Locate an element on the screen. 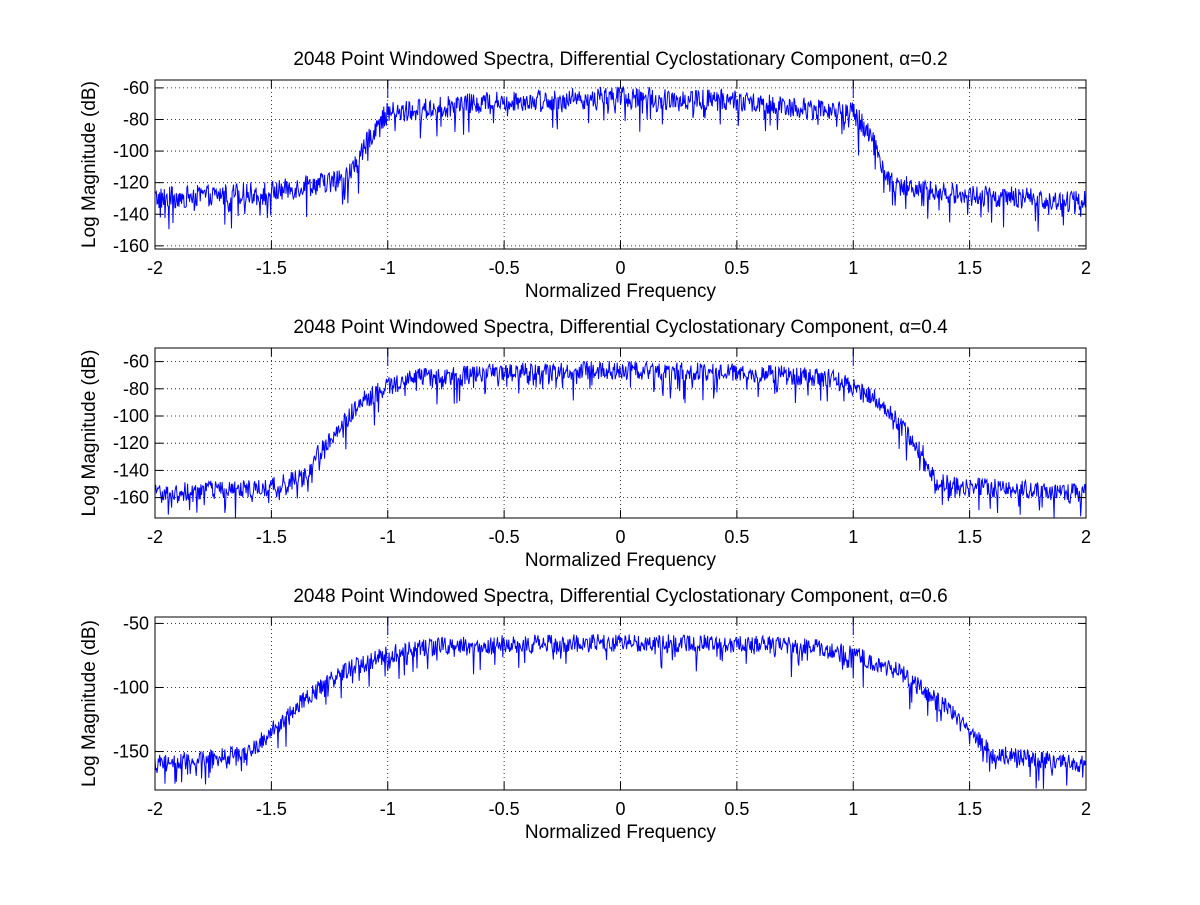 The height and width of the screenshot is (905, 1200). y-tick-label: -50 is located at coordinates (136, 623).